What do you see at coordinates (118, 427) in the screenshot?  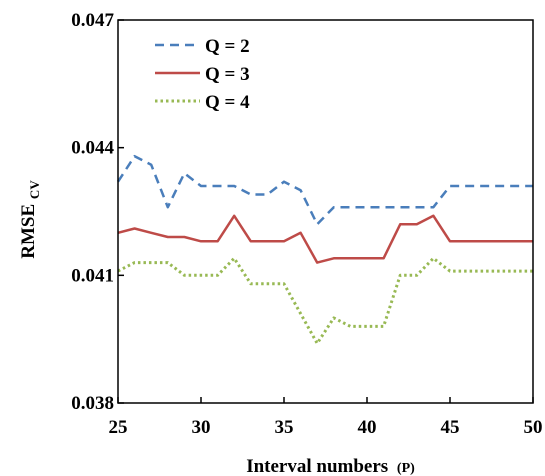 I see `x-tick-label: 25` at bounding box center [118, 427].